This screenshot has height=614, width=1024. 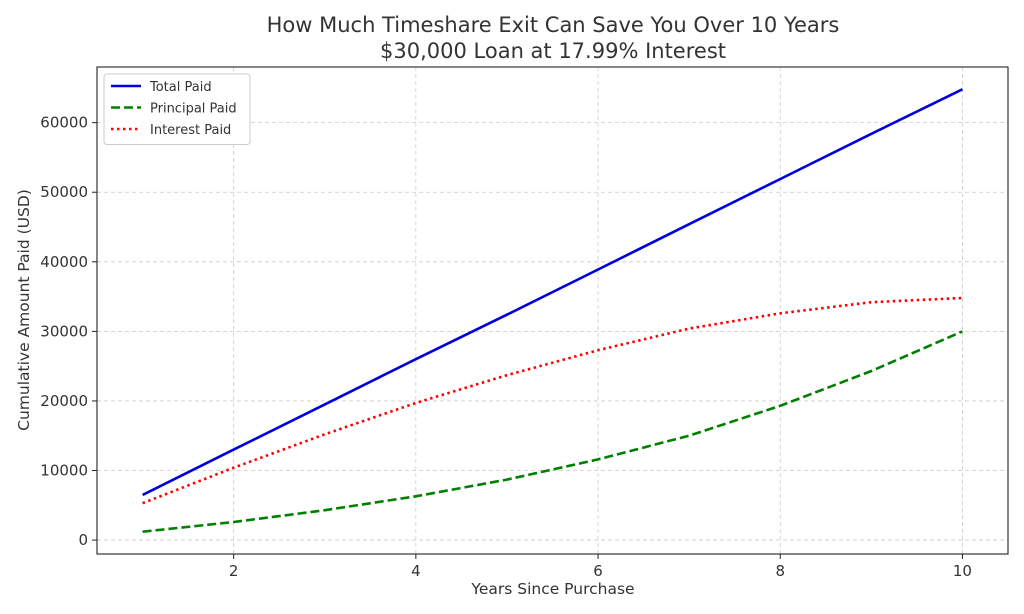 What do you see at coordinates (780, 571) in the screenshot?
I see `x-tick-label: 8` at bounding box center [780, 571].